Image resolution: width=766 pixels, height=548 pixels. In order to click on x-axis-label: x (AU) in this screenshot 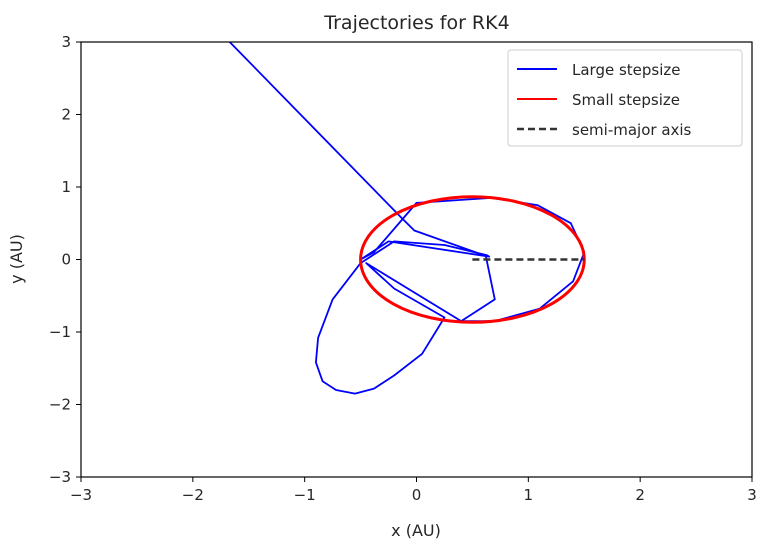, I will do `click(416, 530)`.